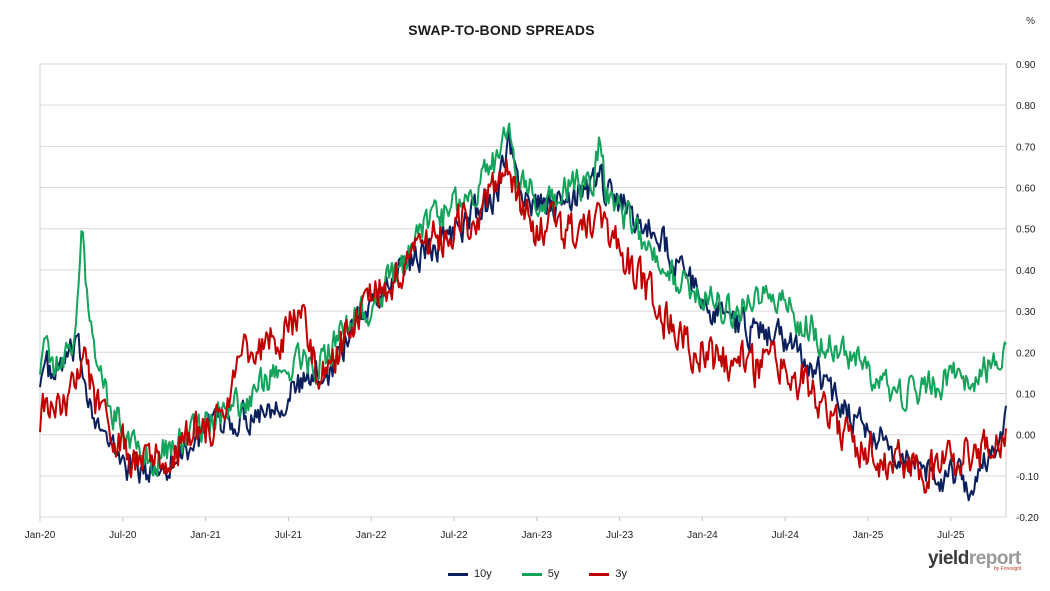 The image size is (1050, 591). I want to click on legend-item-5y: 5y, so click(540, 574).